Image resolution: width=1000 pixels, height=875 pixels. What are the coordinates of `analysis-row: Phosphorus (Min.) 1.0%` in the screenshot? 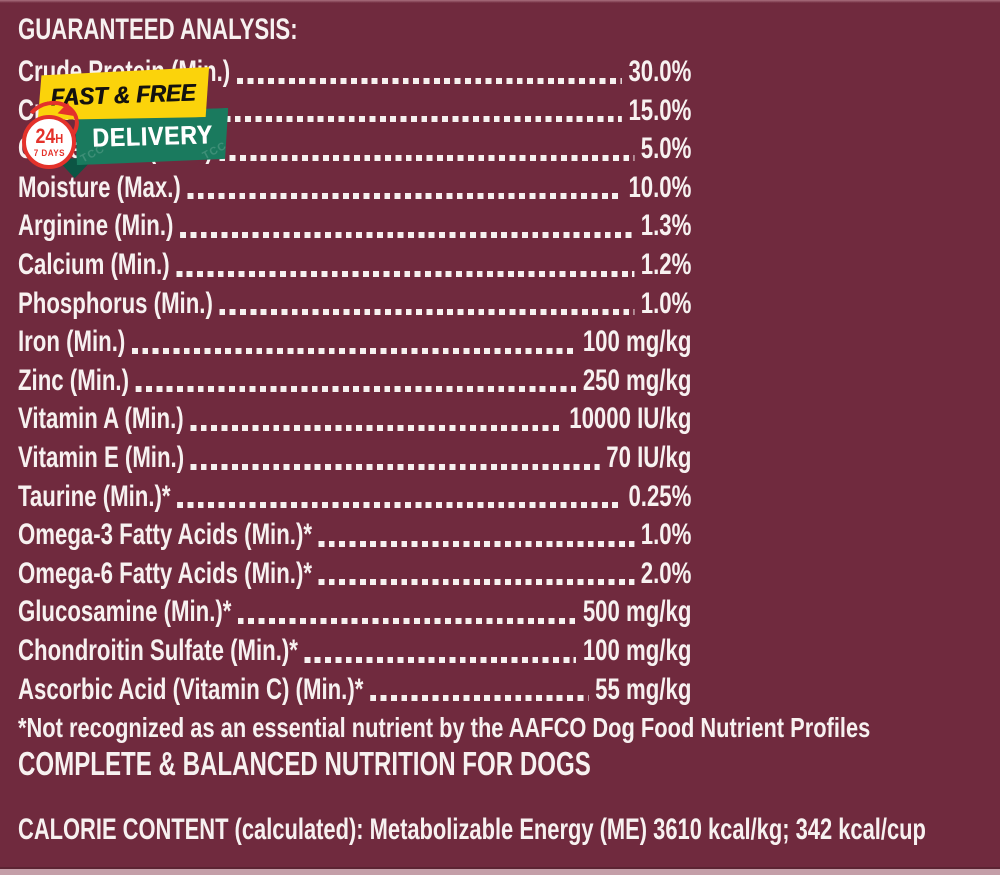 It's located at (354, 304).